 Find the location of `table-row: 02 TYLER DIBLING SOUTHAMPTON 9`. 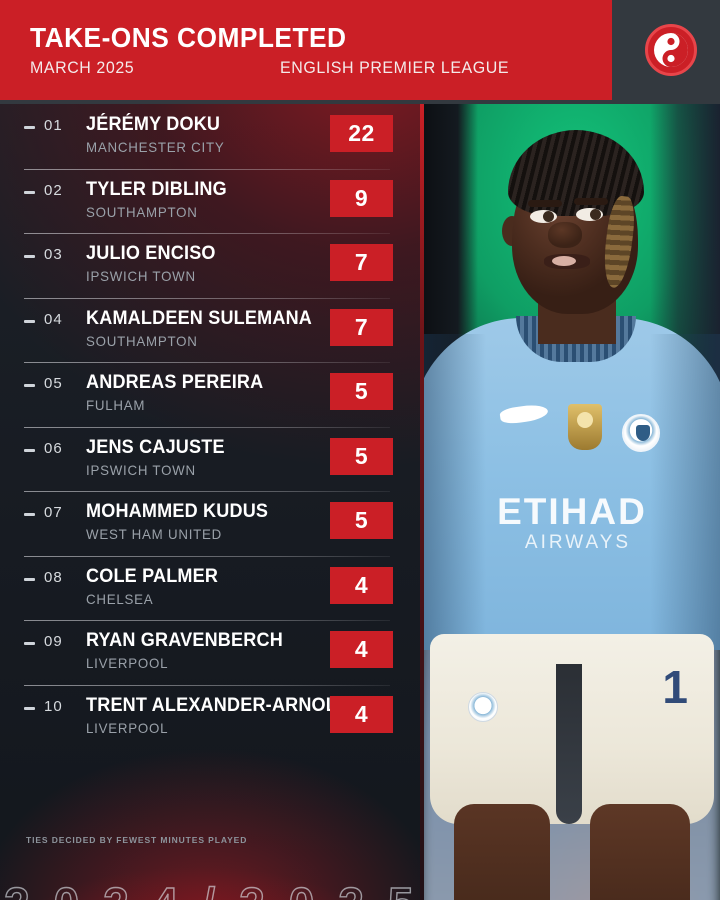

table-row: 02 TYLER DIBLING SOUTHAMPTON 9 is located at coordinates (210, 201).